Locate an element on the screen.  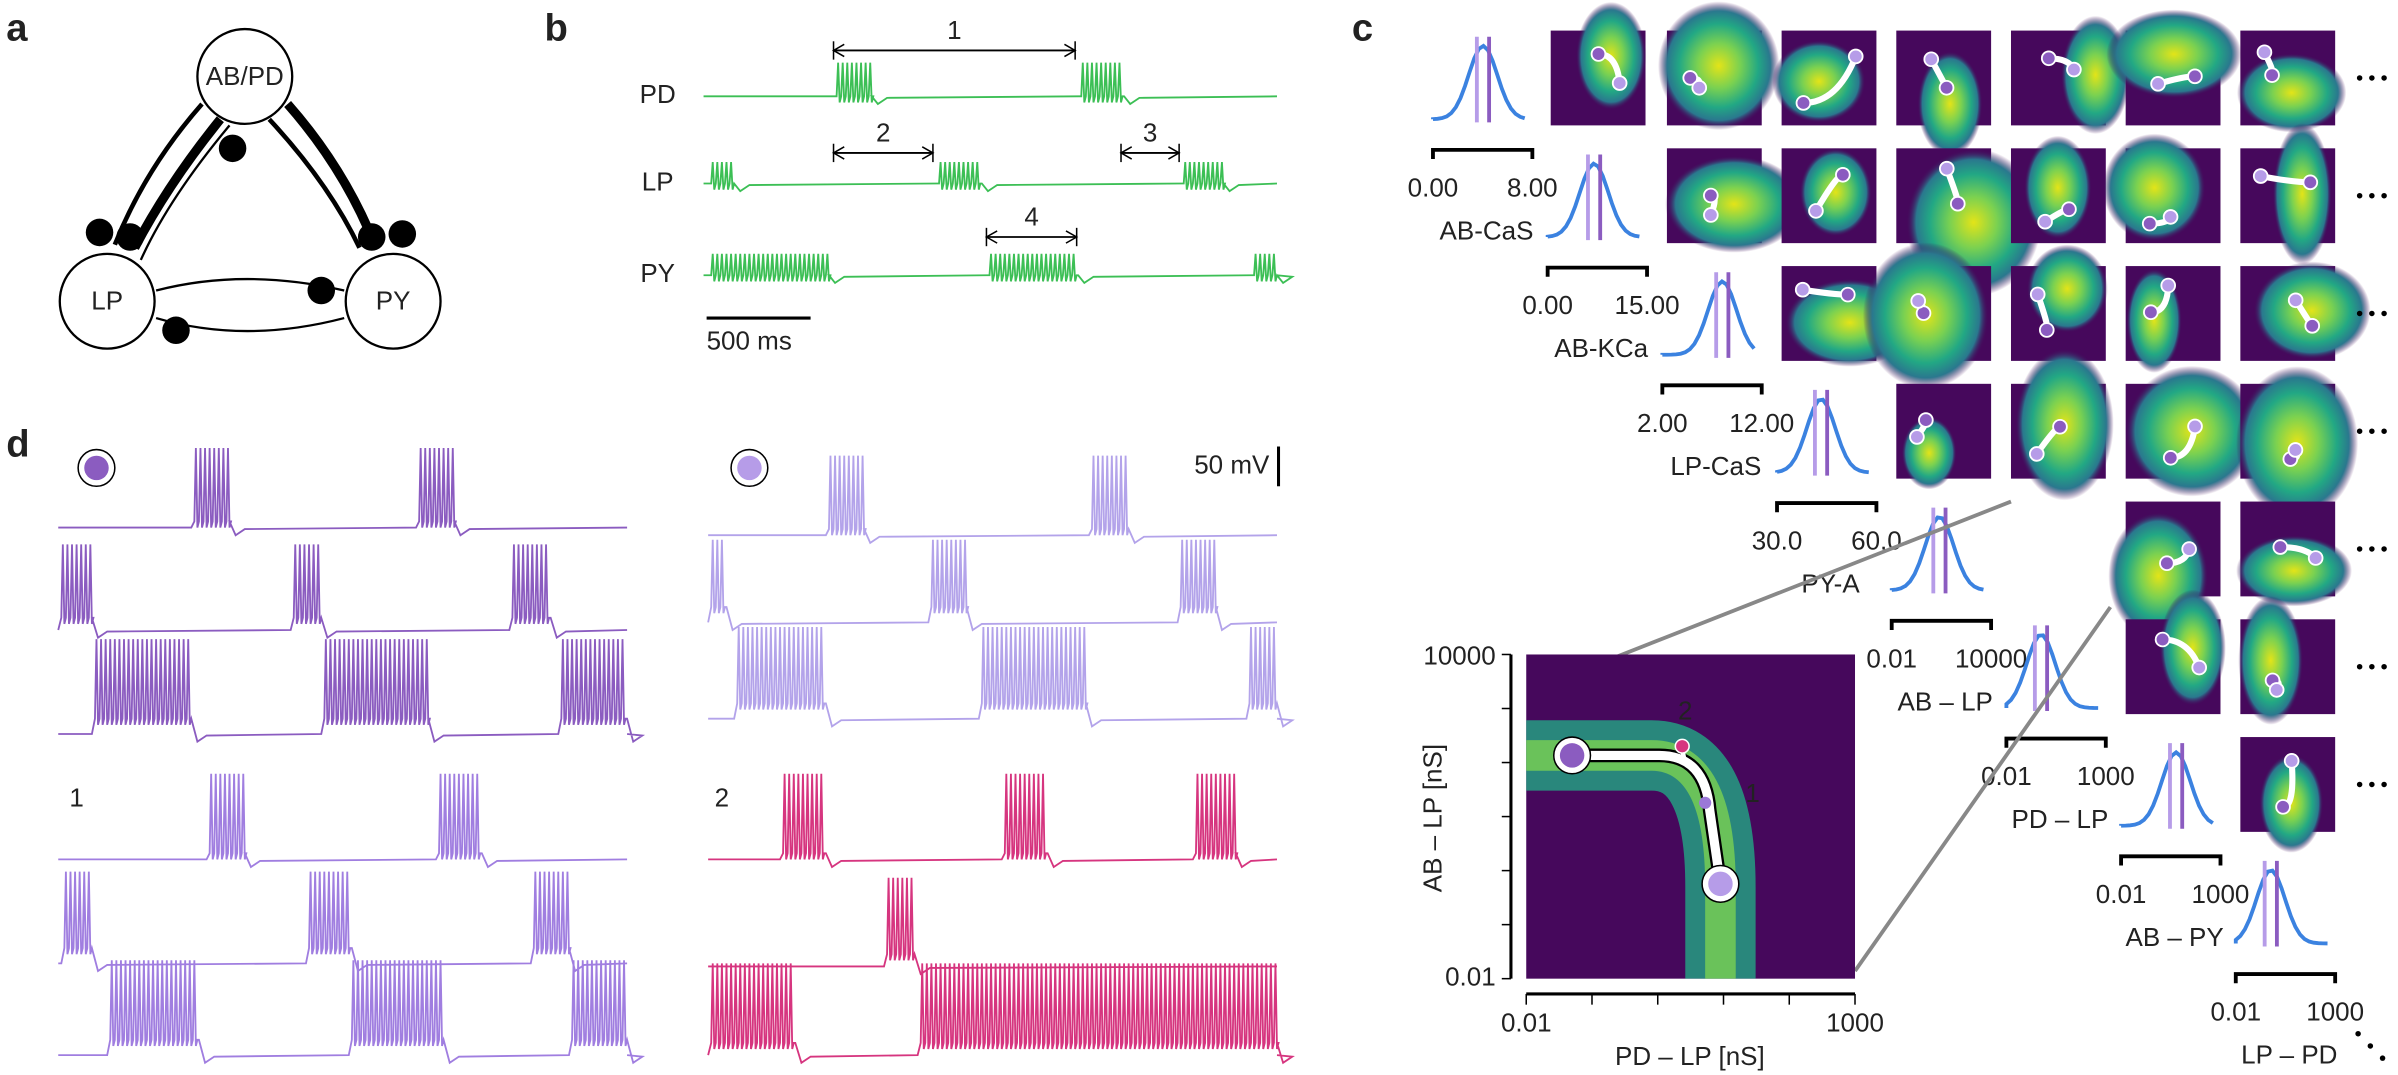
panel-label: d is located at coordinates (17, 444).